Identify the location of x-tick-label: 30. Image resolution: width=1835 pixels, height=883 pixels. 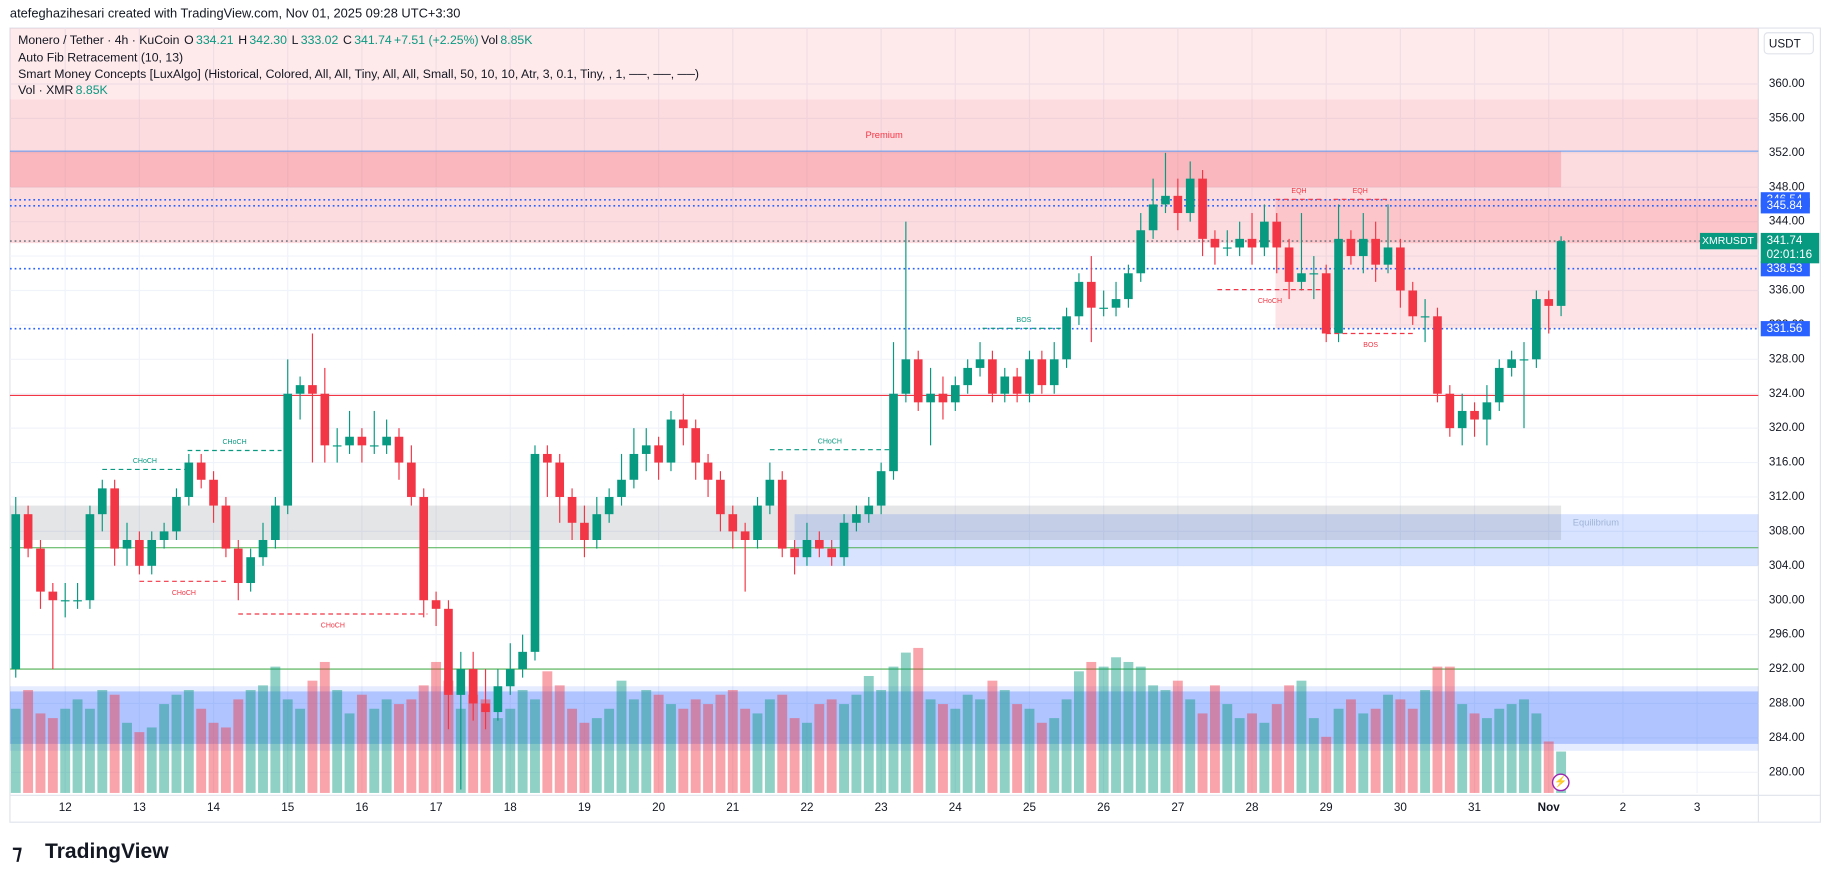
(1401, 807).